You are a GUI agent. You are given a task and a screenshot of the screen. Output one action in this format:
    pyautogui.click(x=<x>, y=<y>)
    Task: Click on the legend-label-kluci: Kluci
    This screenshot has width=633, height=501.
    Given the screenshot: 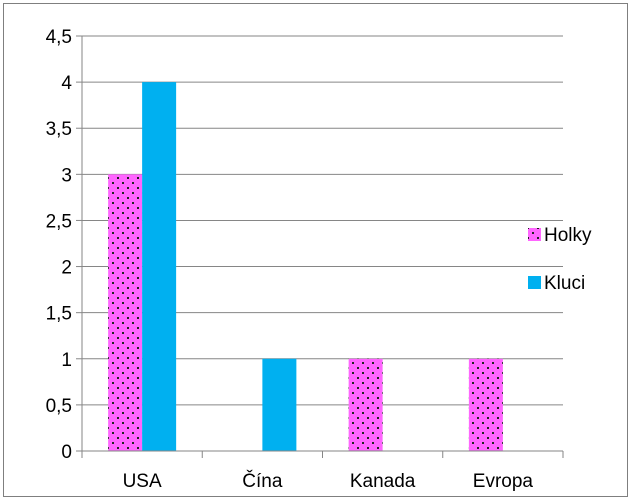 What is the action you would take?
    pyautogui.click(x=564, y=283)
    